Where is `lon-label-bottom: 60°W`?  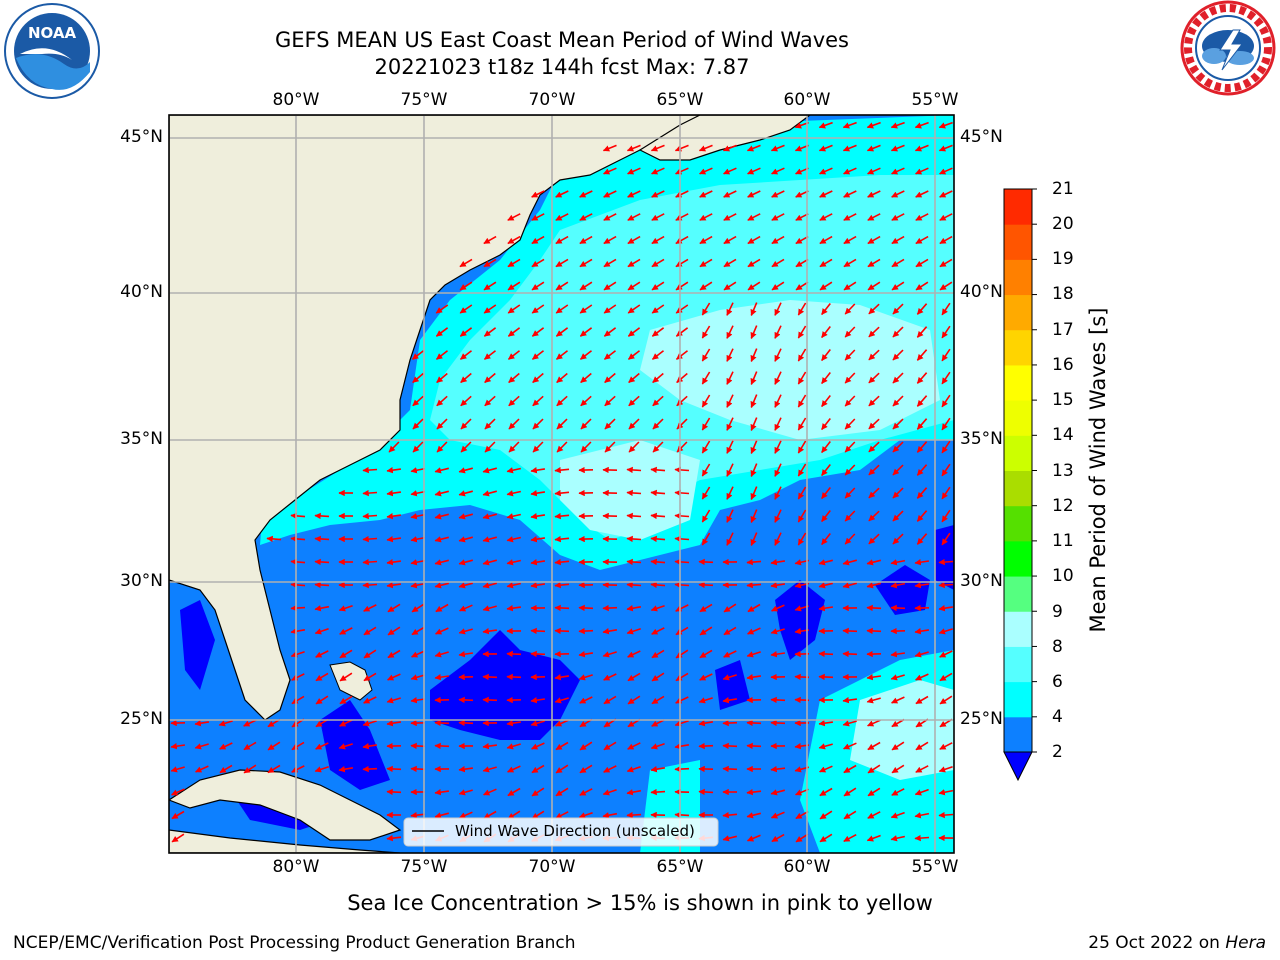
lon-label-bottom: 60°W is located at coordinates (807, 867).